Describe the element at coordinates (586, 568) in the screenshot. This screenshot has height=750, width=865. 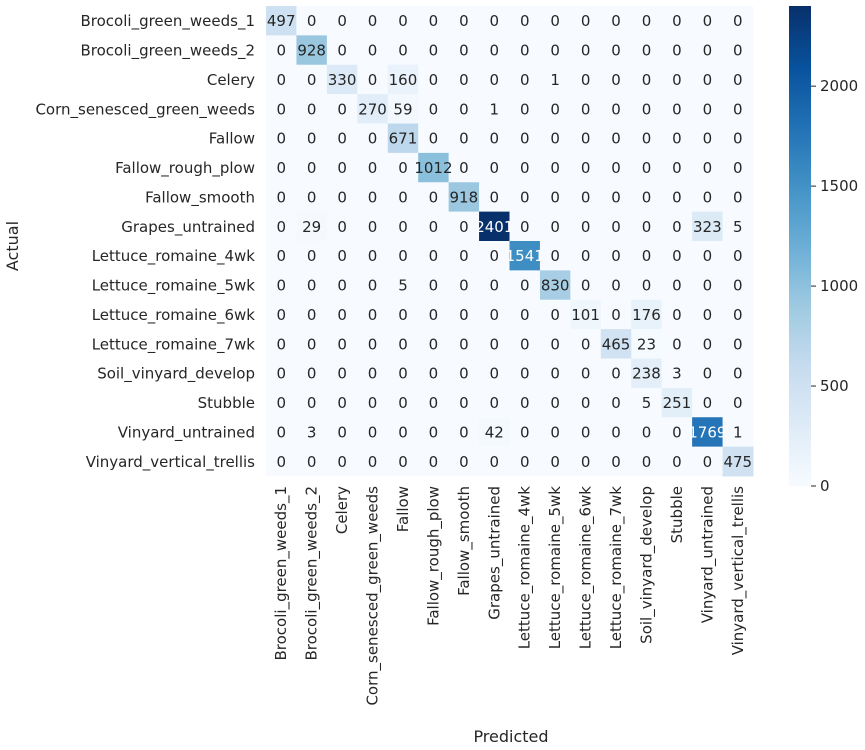
I see `x-tick-label: Lettuce_romaine_6wk` at that location.